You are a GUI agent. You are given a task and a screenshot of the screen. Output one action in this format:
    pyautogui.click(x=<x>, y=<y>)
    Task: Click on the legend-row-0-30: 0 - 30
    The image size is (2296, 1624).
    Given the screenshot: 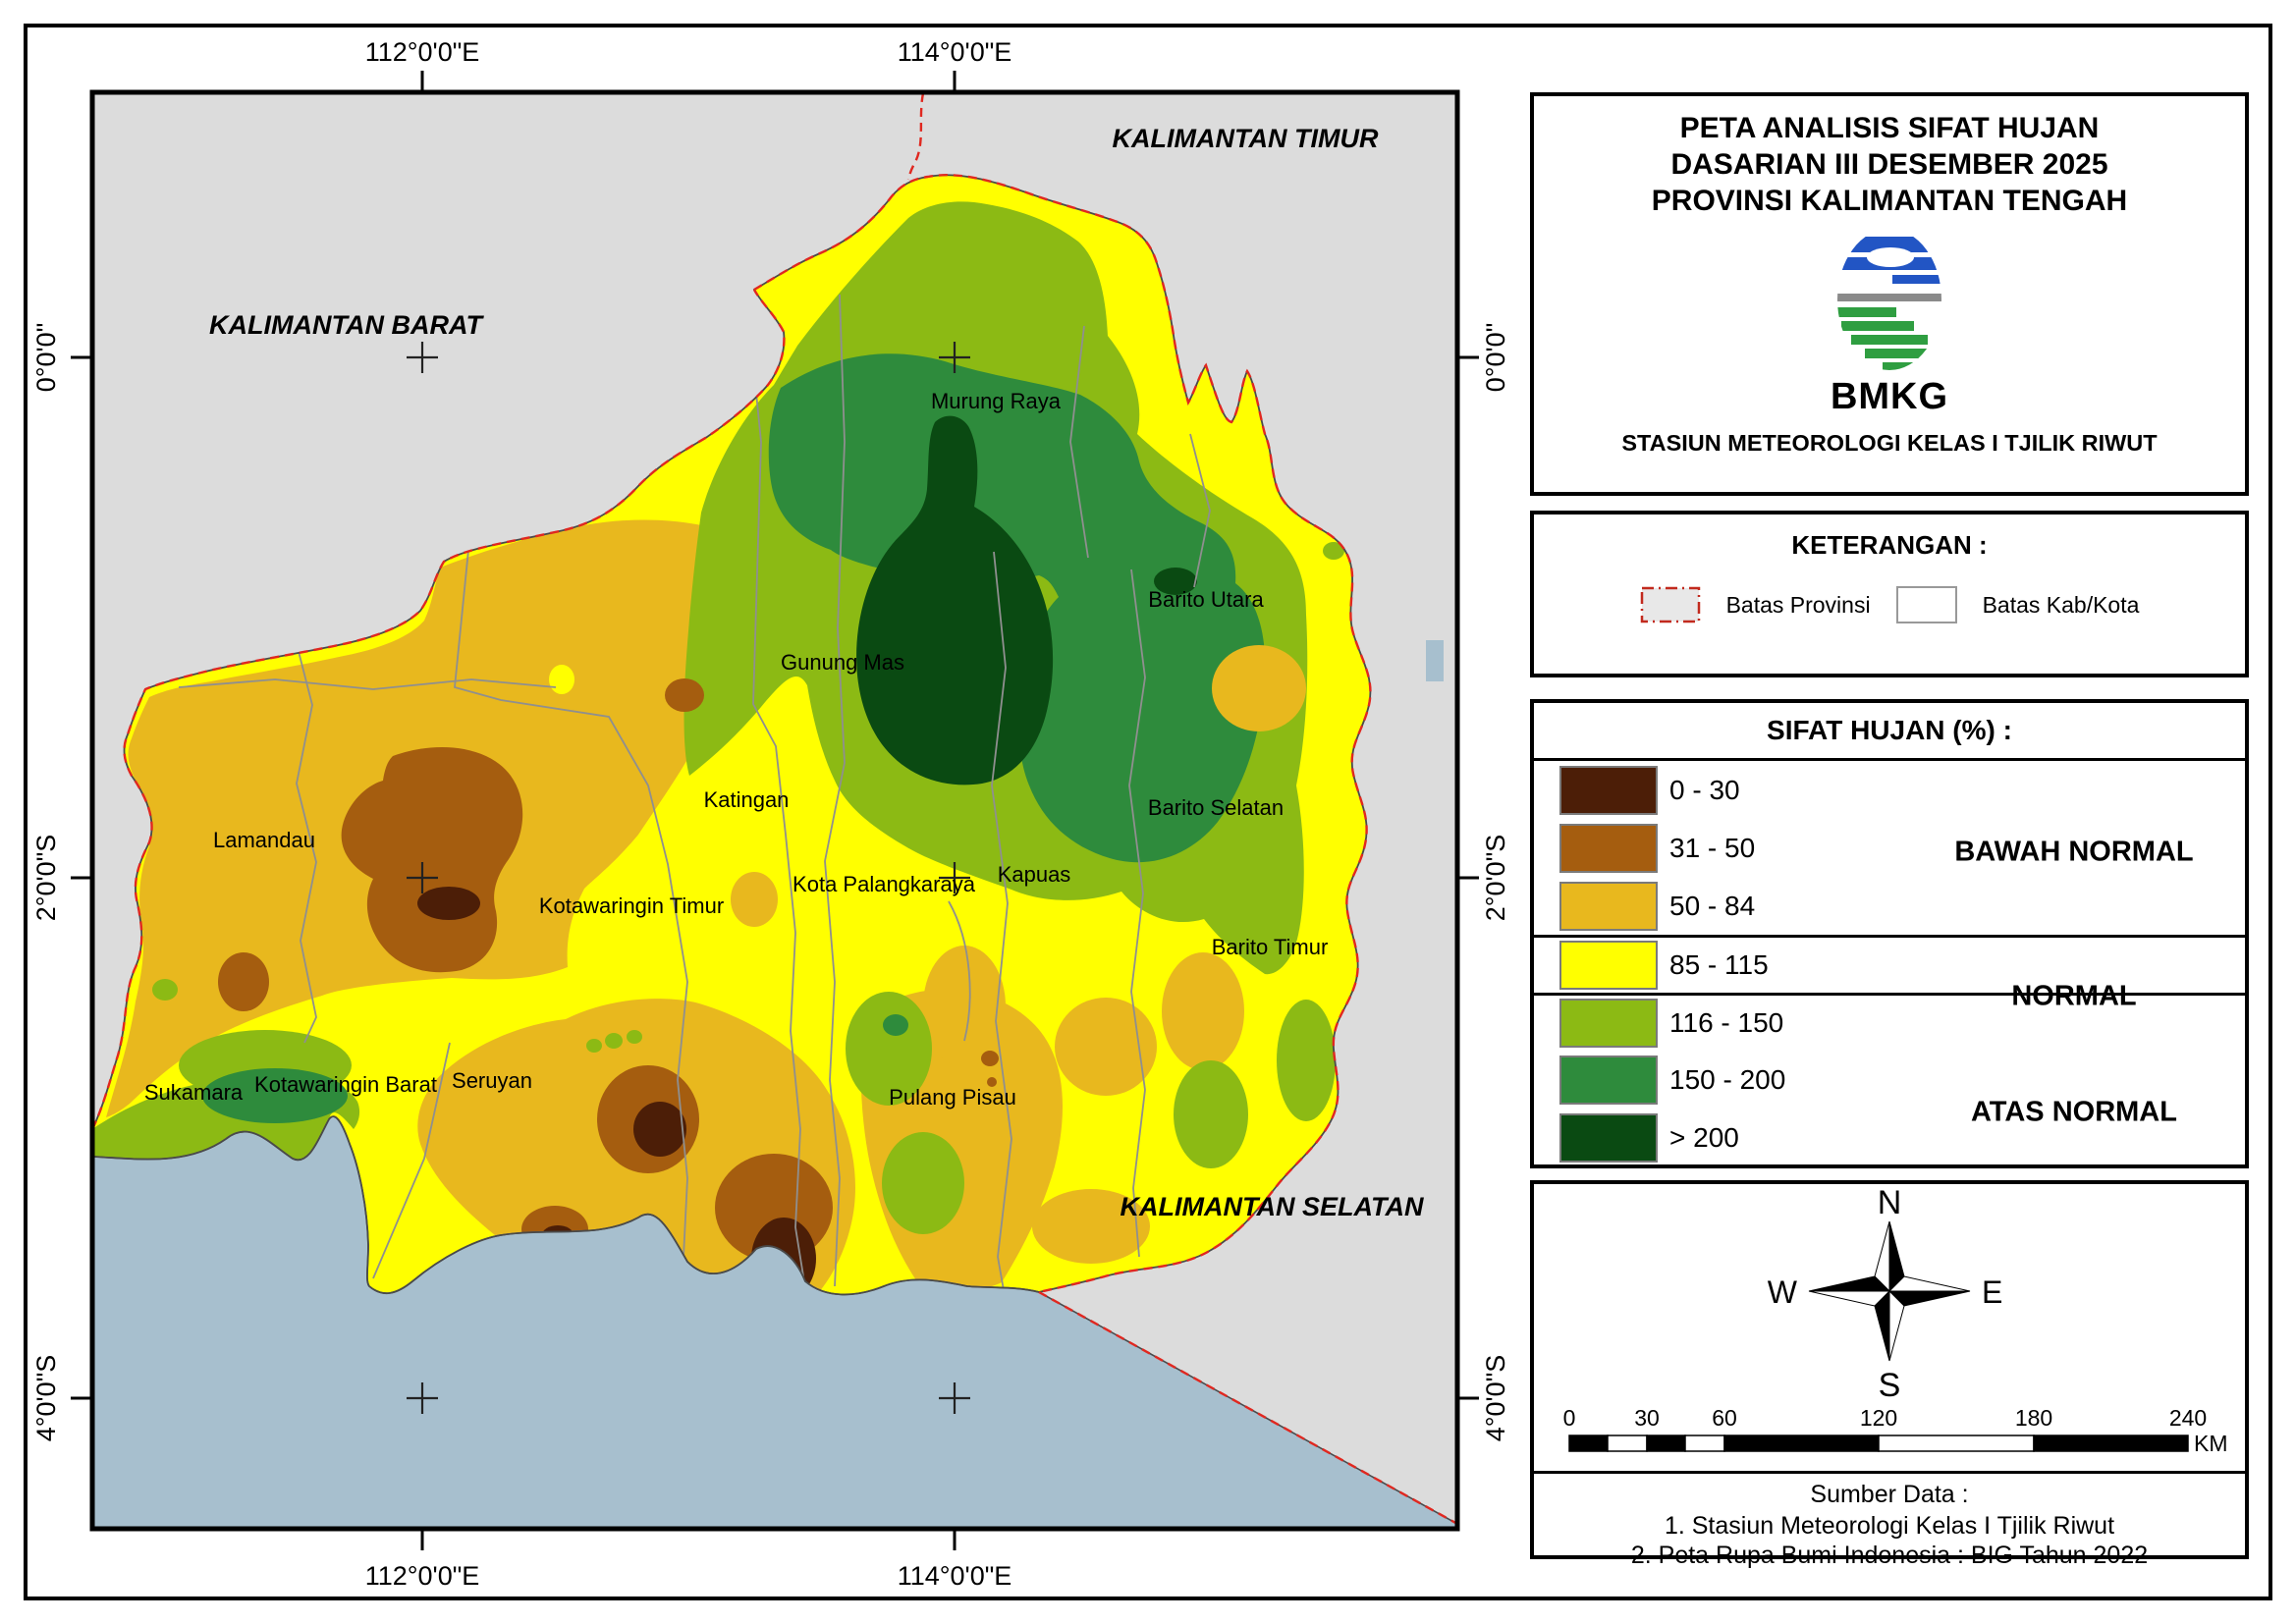 What is the action you would take?
    pyautogui.click(x=1889, y=790)
    